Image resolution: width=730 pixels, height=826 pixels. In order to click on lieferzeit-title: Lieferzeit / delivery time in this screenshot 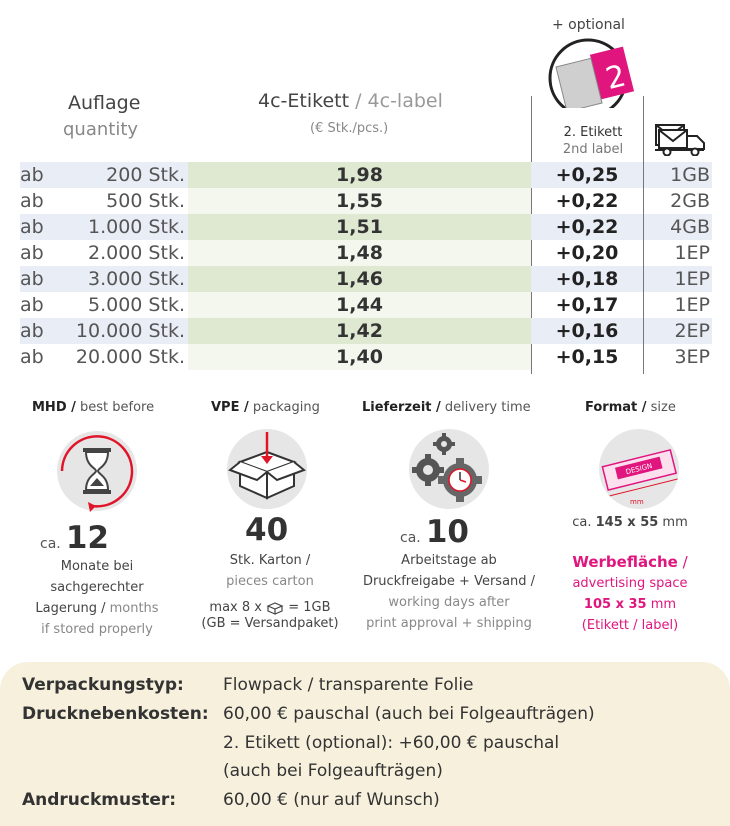, I will do `click(446, 407)`.